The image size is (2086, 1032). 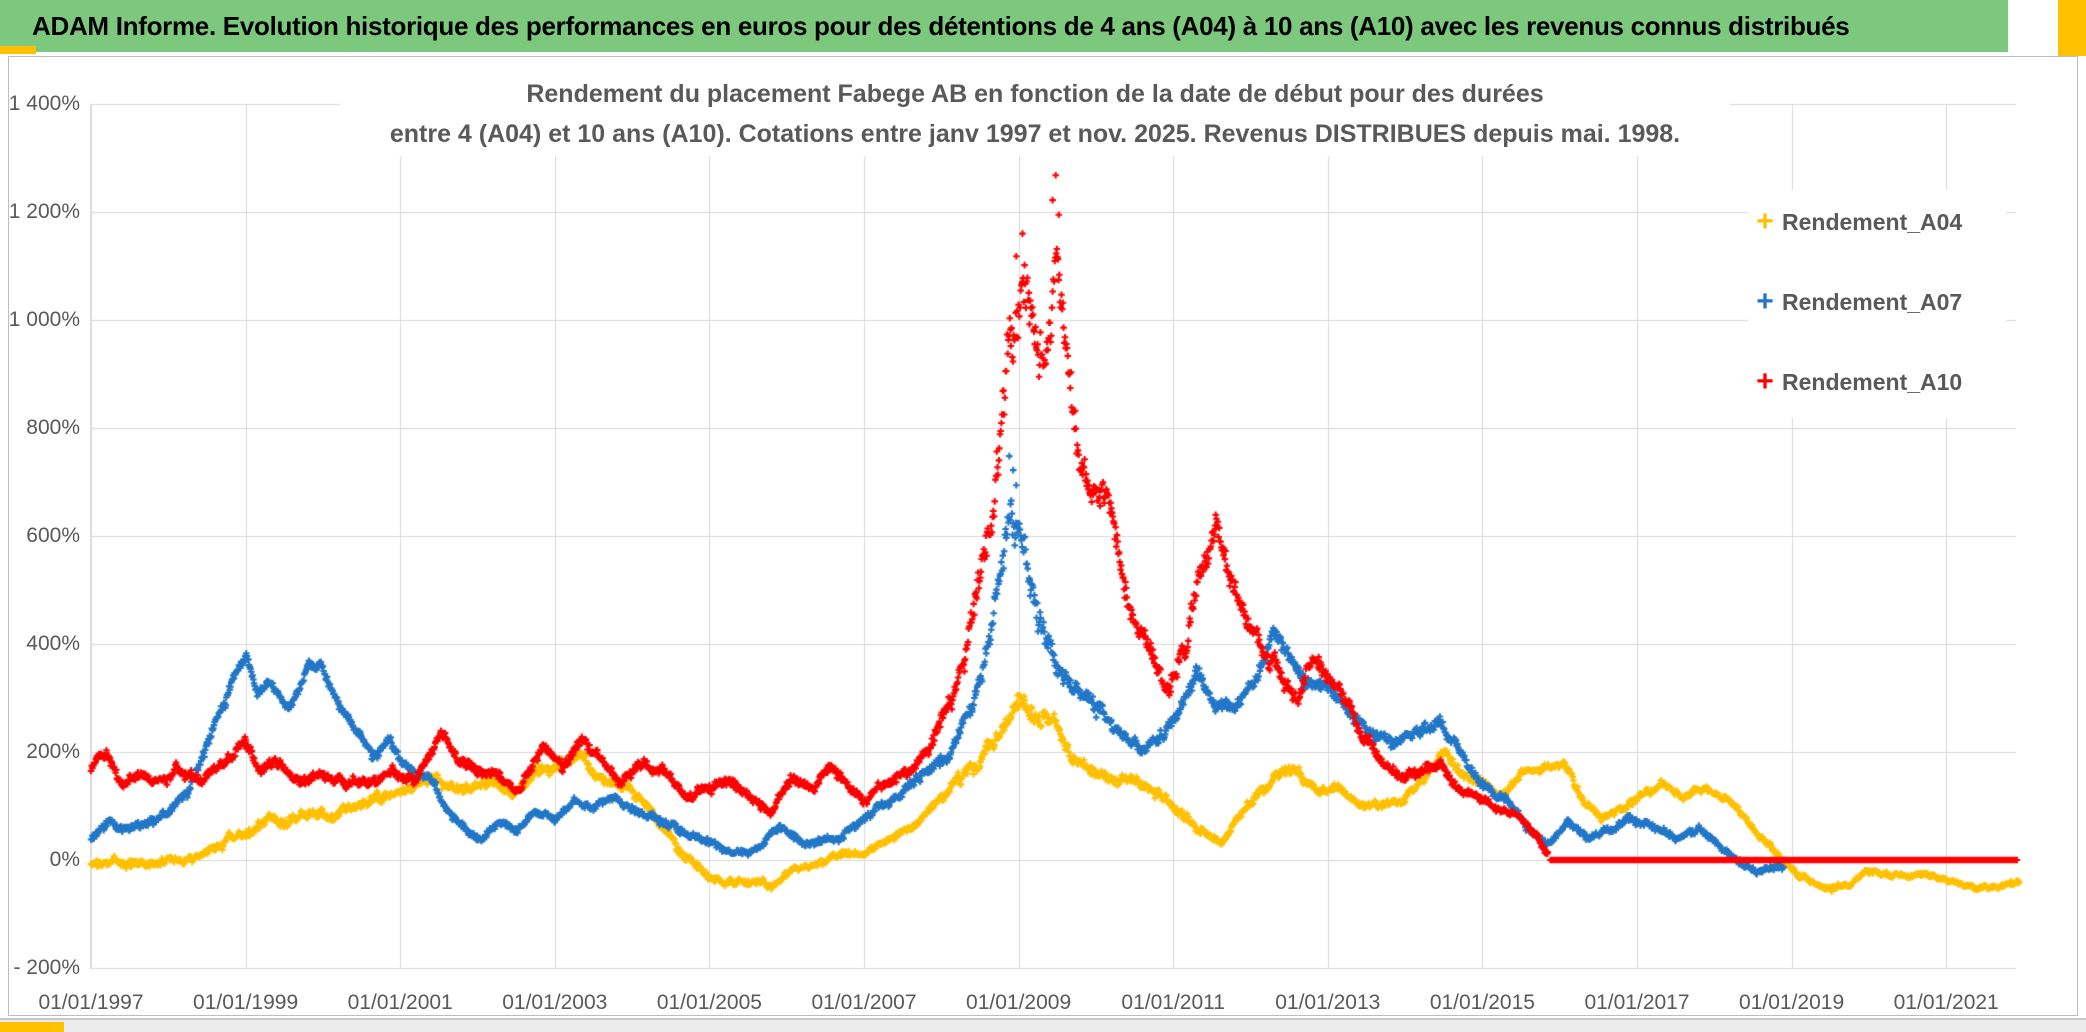 I want to click on sheet-row-strip, so click(x=1043, y=1026).